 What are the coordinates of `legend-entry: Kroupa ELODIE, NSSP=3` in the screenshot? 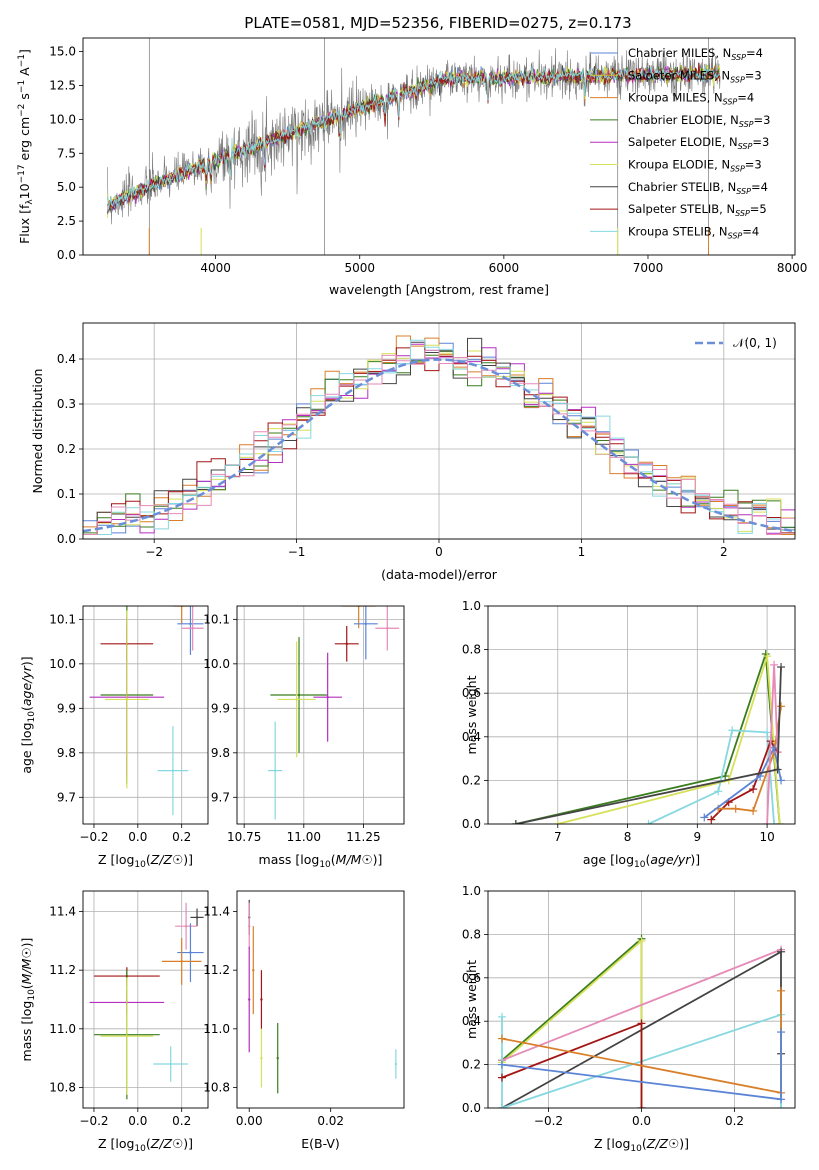 It's located at (695, 166).